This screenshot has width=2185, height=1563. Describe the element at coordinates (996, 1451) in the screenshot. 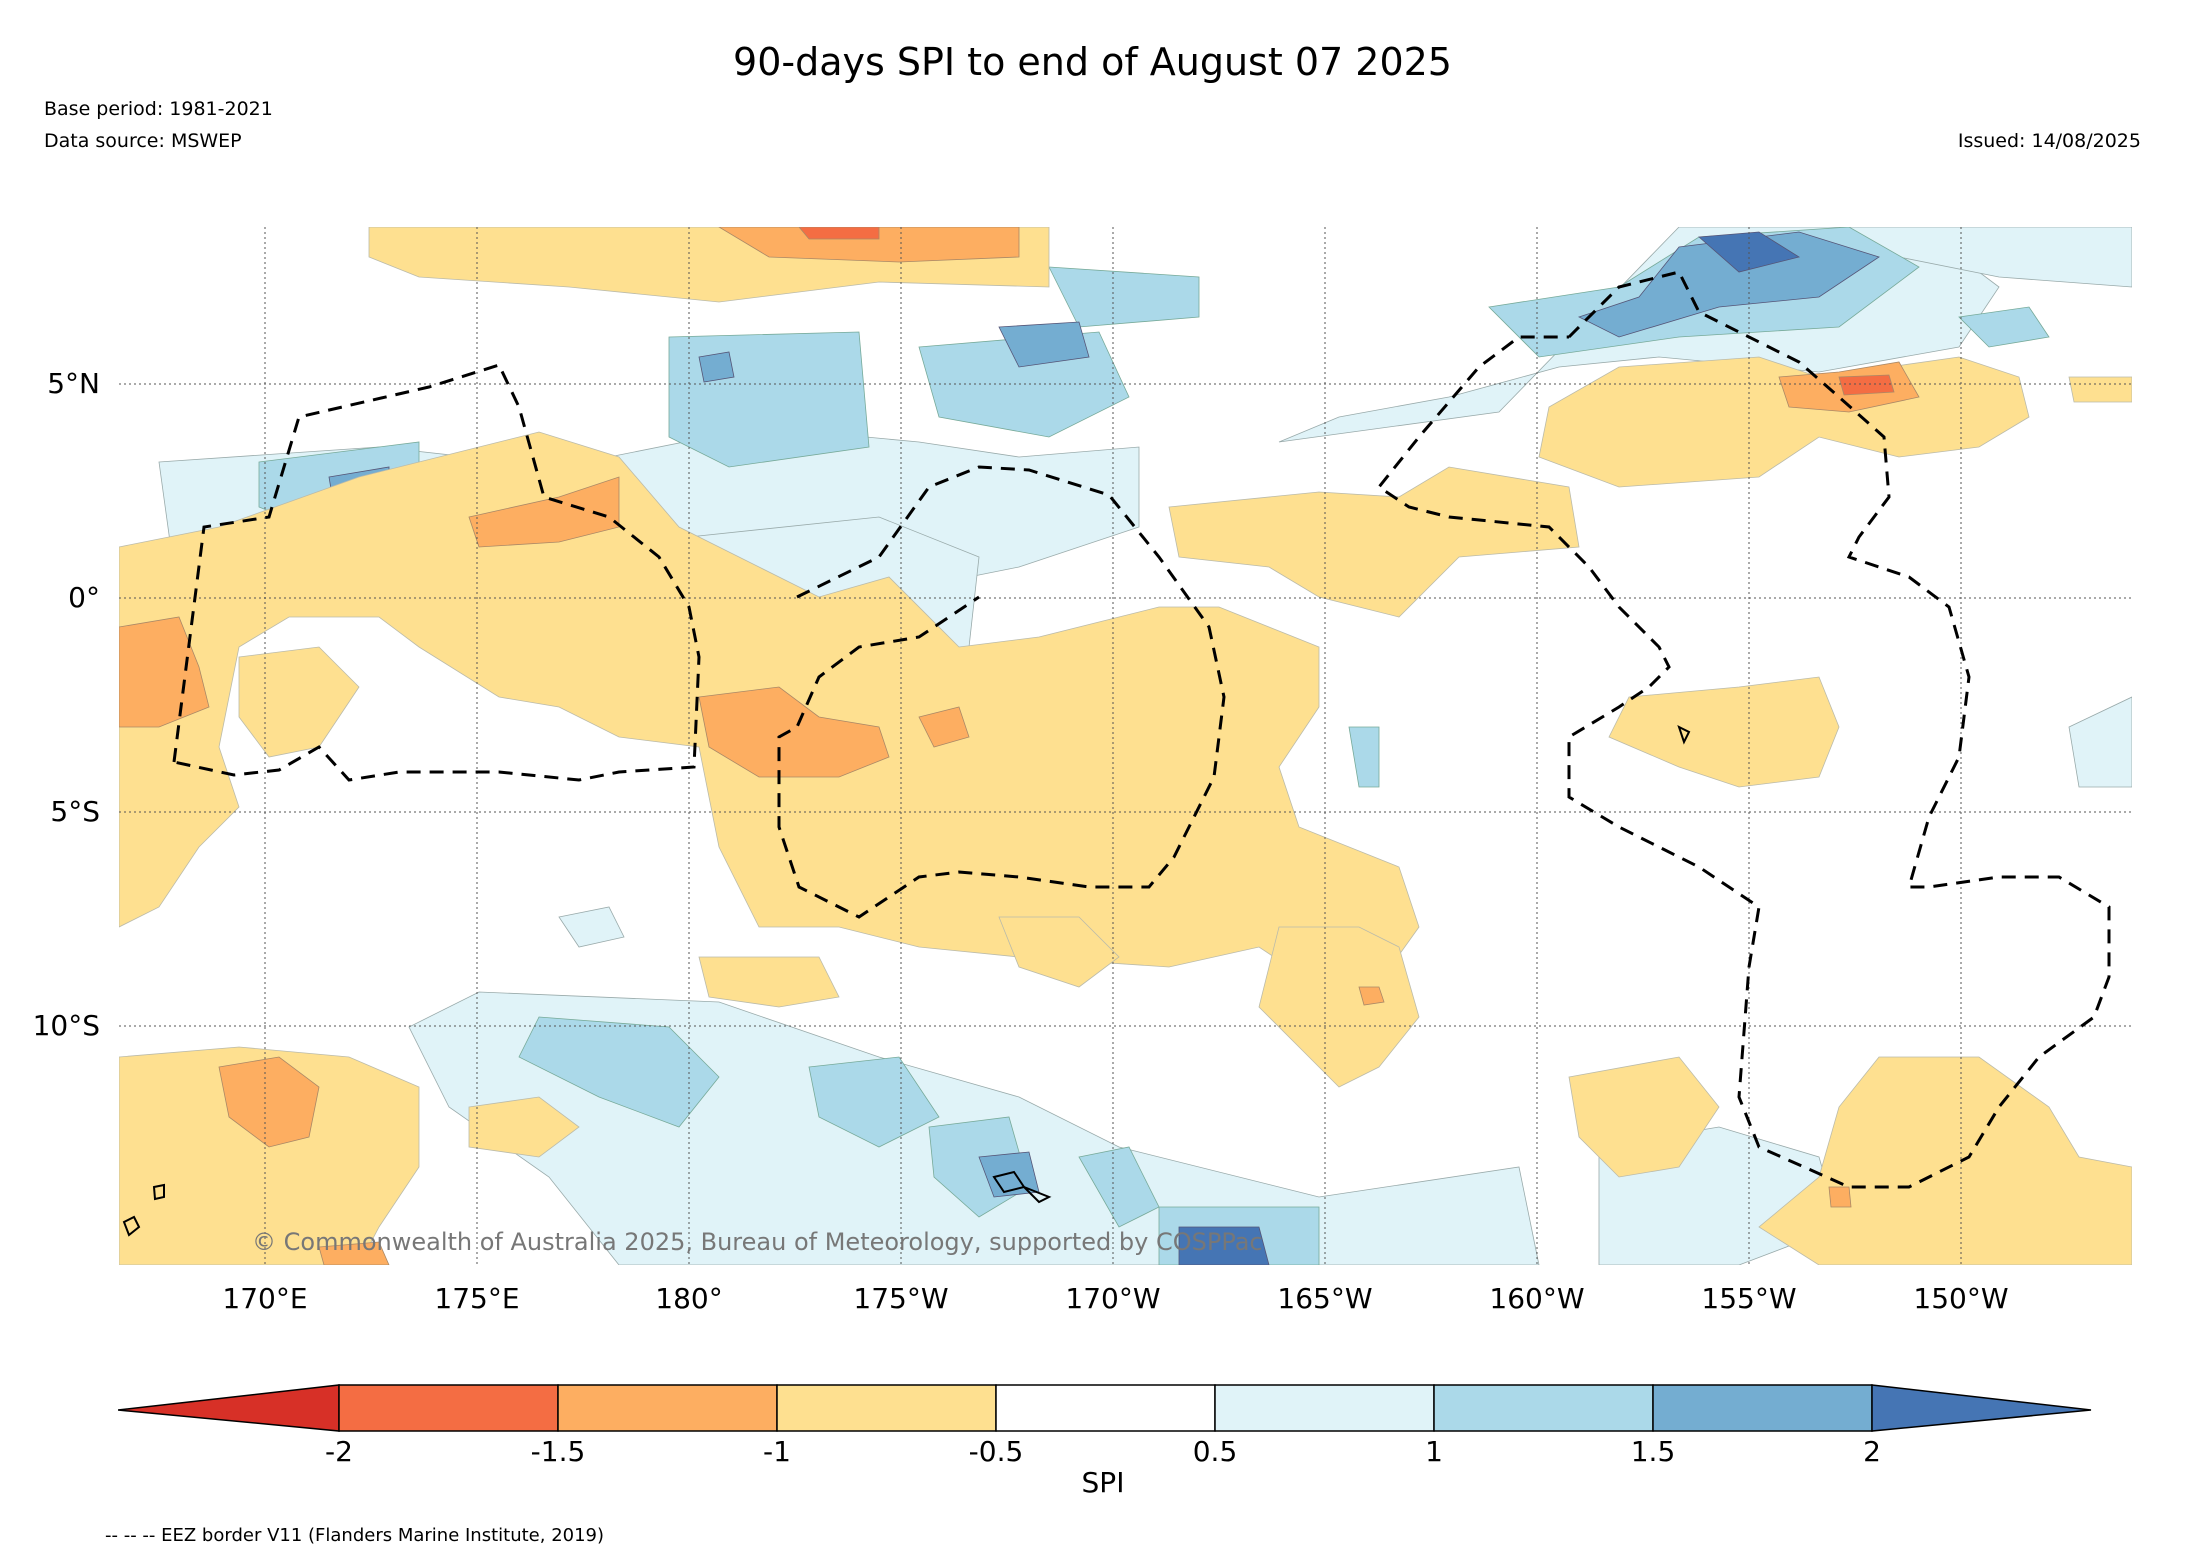

I see `colorbar-tick: -0.5` at that location.